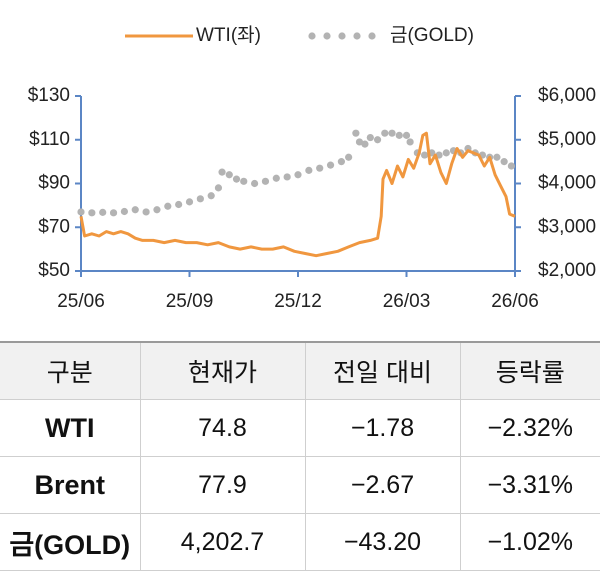  I want to click on row-label: 금(GOLD), so click(70, 542).